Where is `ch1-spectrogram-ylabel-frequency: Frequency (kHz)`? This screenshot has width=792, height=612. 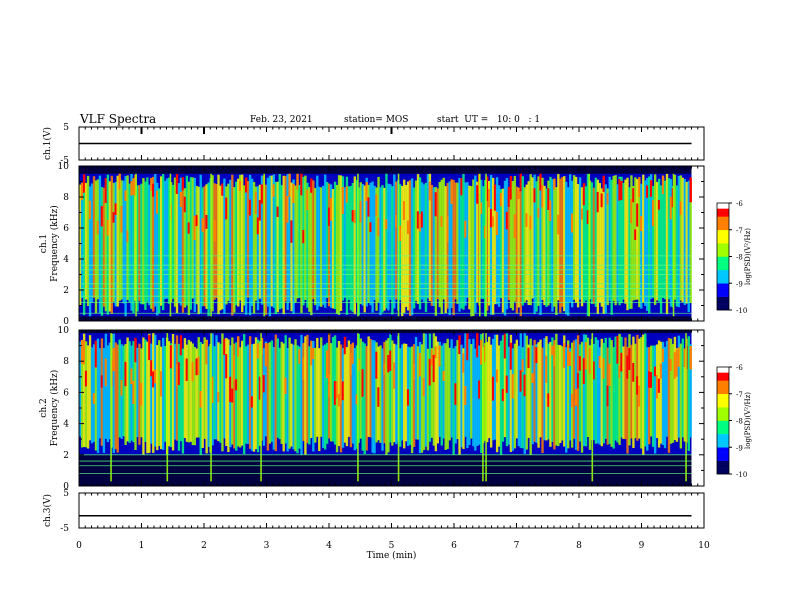 ch1-spectrogram-ylabel-frequency: Frequency (kHz) is located at coordinates (54, 243).